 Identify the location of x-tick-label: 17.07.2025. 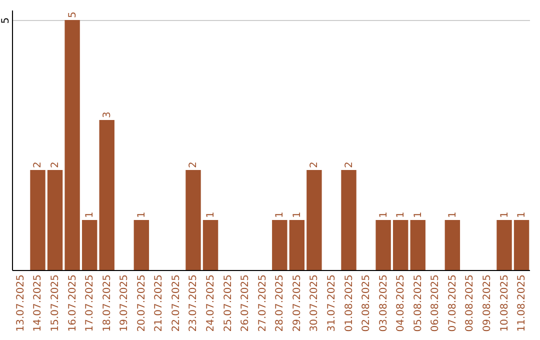
(90, 303).